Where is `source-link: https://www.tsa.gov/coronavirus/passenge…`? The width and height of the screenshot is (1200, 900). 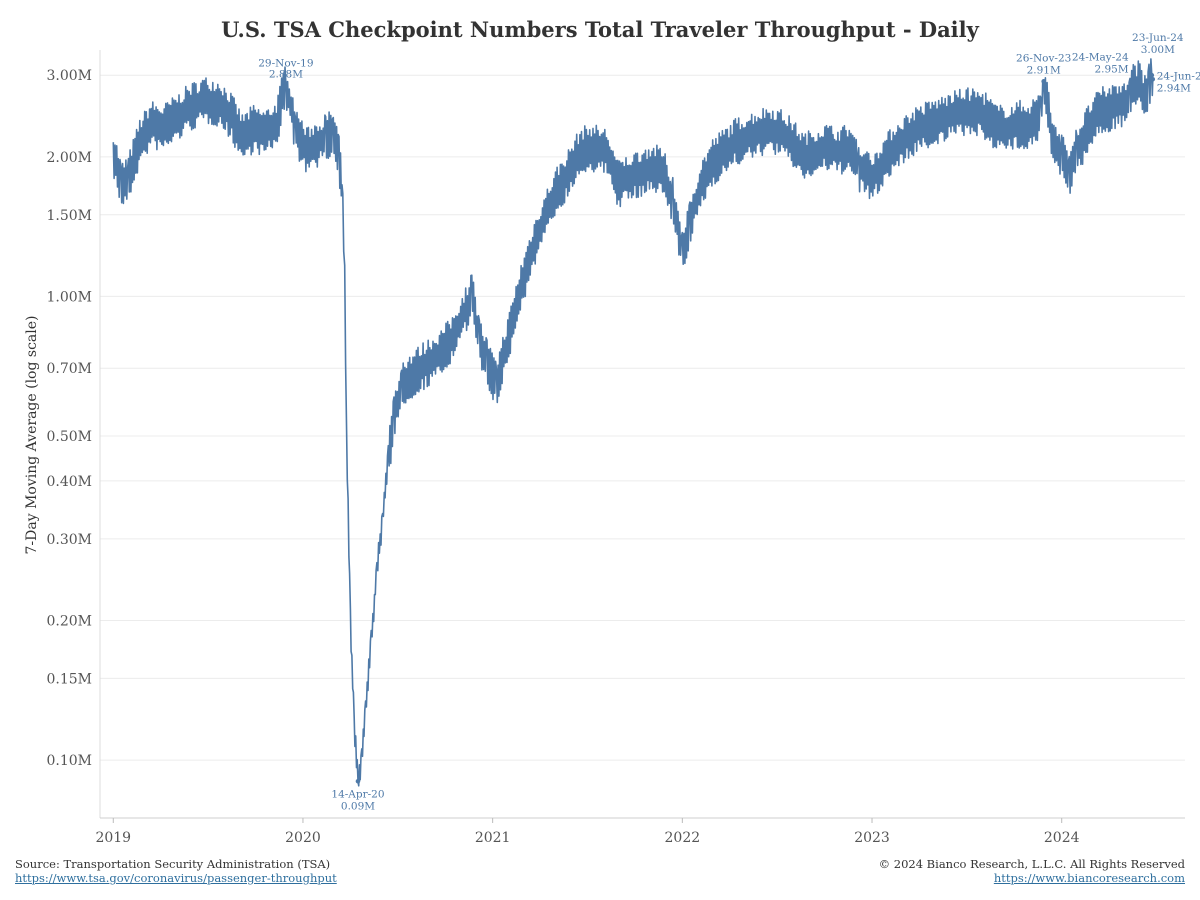 source-link: https://www.tsa.gov/coronavirus/passenge… is located at coordinates (176, 878).